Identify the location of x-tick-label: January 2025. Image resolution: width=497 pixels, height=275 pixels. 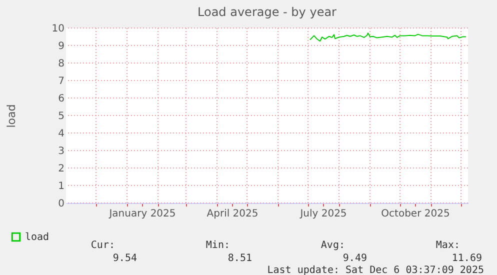
(142, 214).